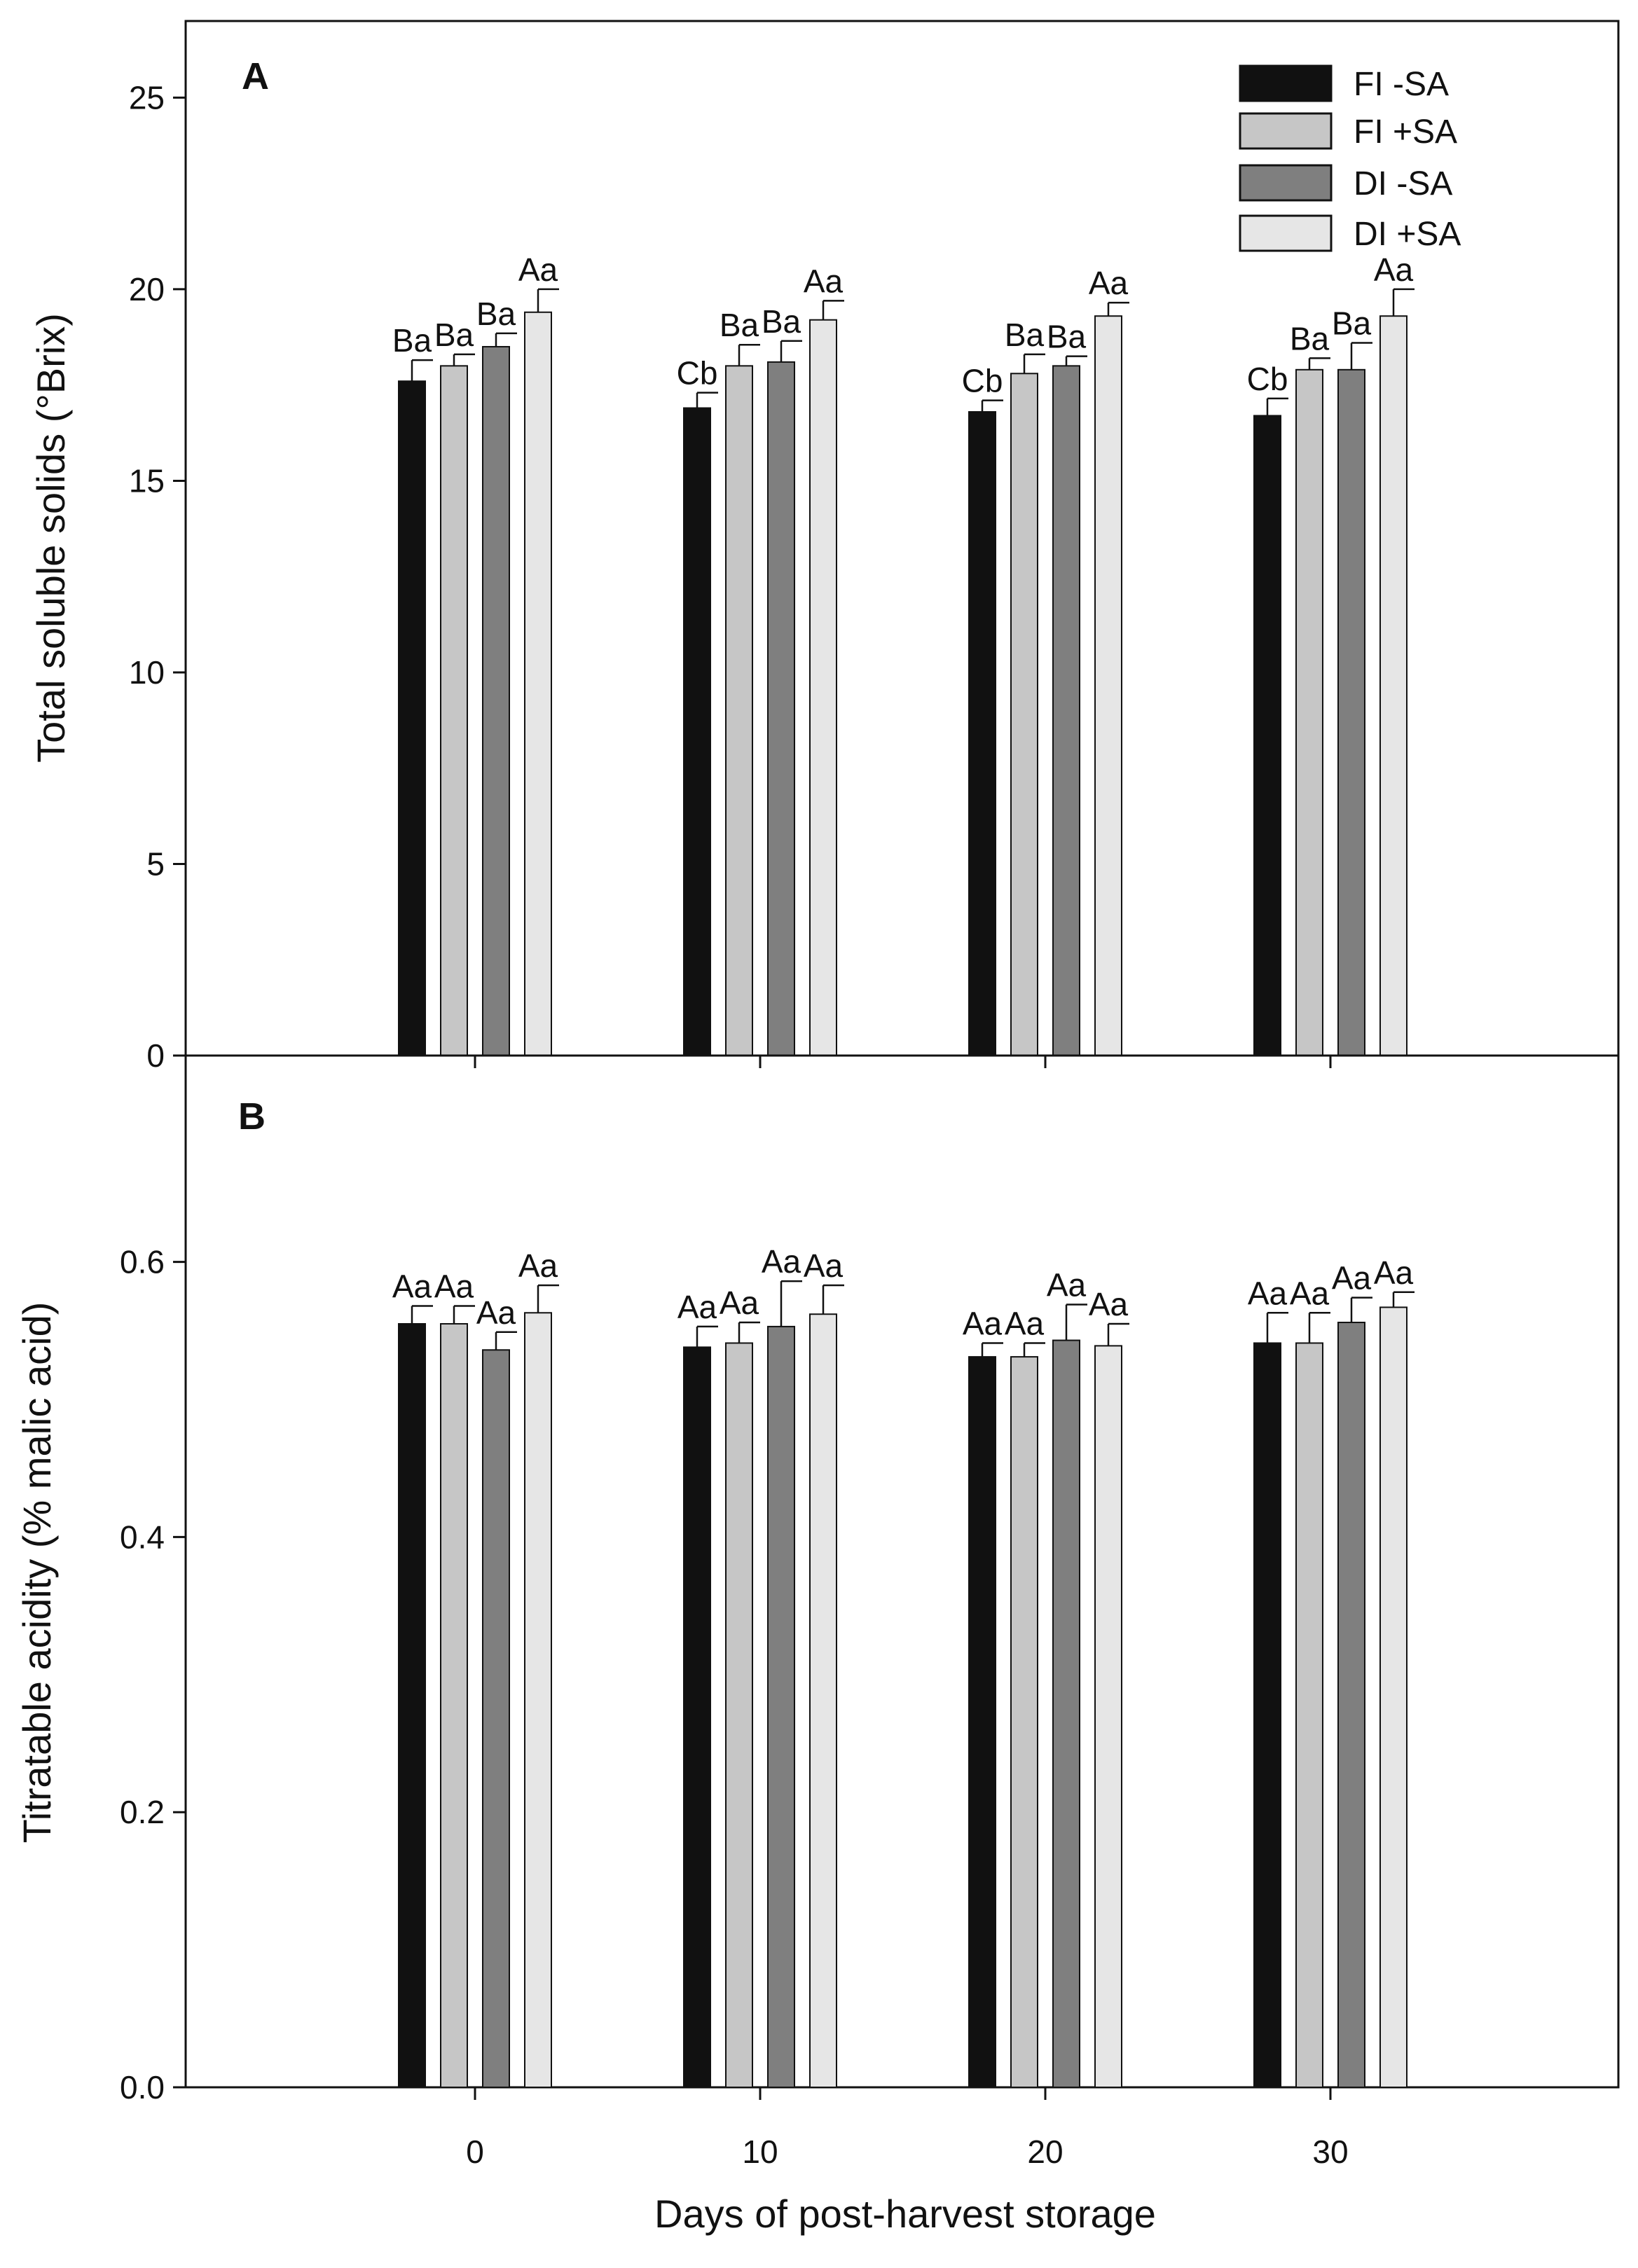 This screenshot has height=2268, width=1638. What do you see at coordinates (51, 538) in the screenshot?
I see `panel-a-y-axis-title: Total soluble solids (°Brix)` at bounding box center [51, 538].